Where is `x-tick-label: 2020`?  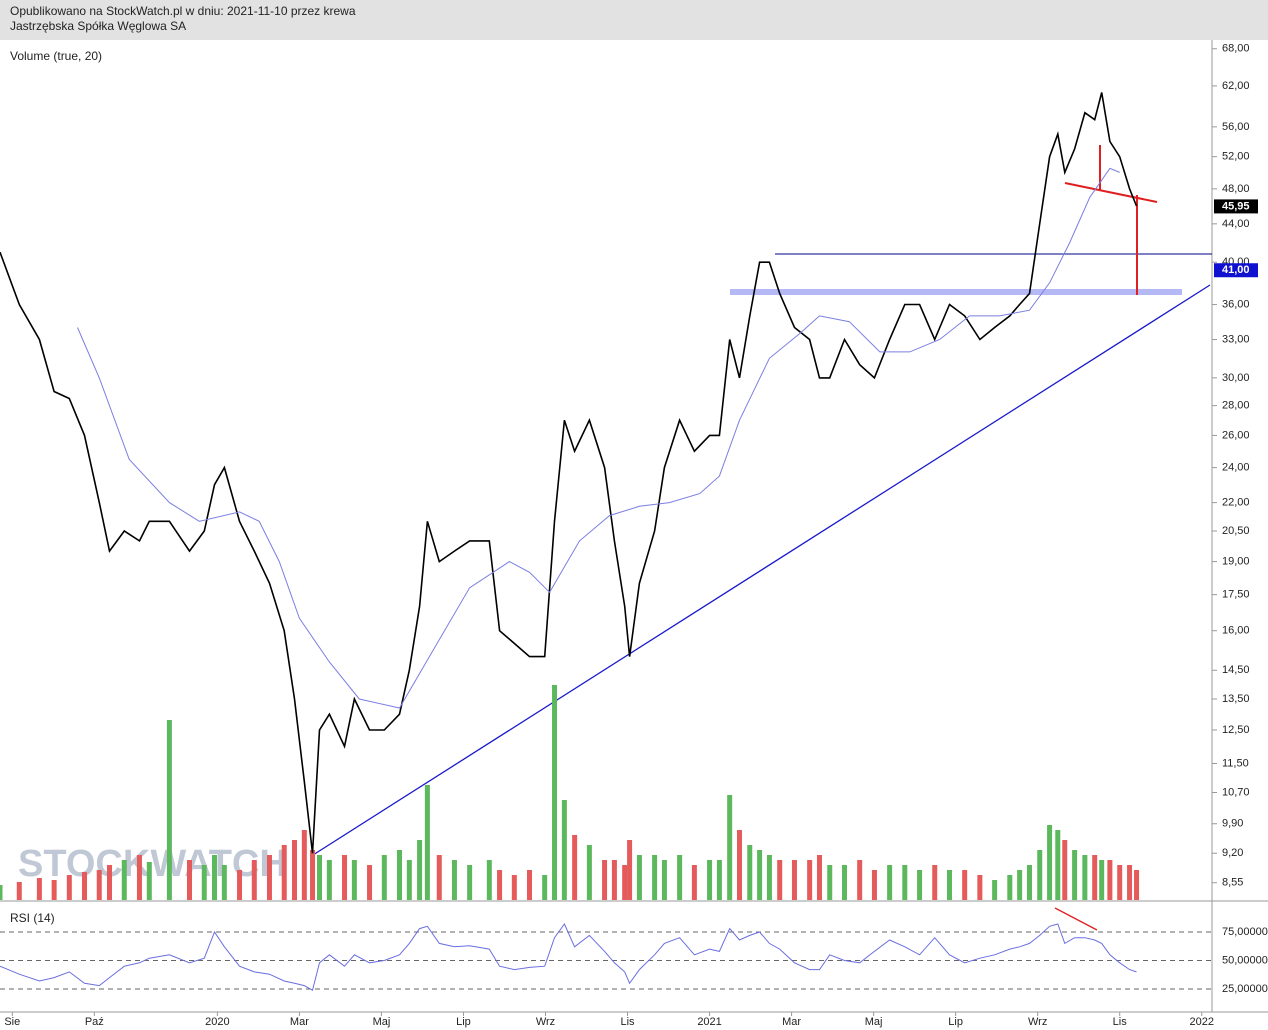
x-tick-label: 2020 is located at coordinates (217, 1022).